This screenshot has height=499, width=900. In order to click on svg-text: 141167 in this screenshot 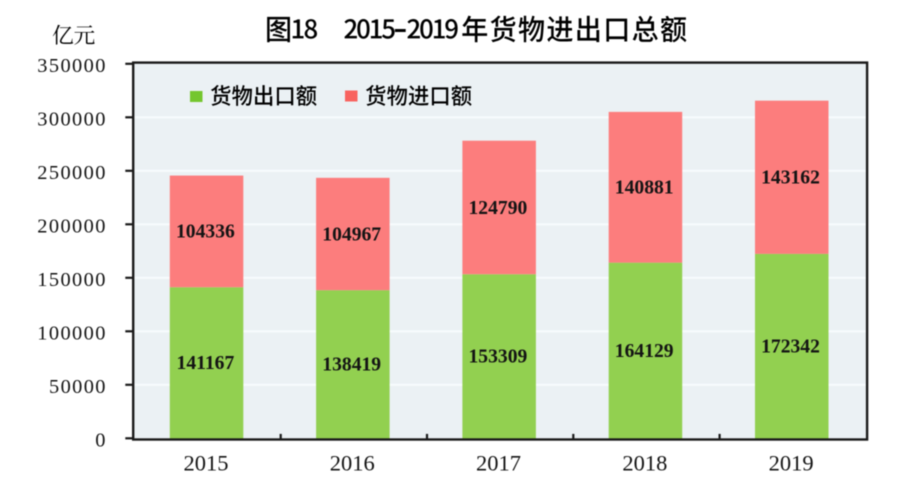, I will do `click(206, 363)`.